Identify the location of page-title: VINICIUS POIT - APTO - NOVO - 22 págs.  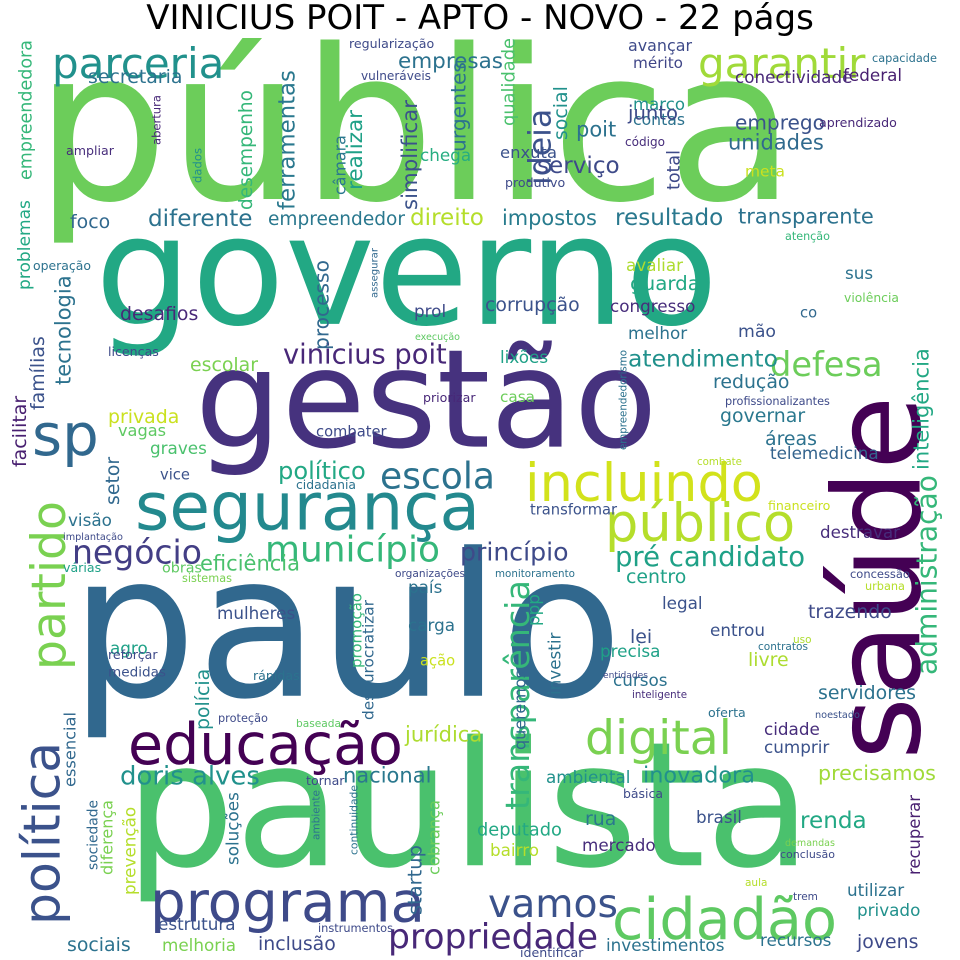
(480, 19).